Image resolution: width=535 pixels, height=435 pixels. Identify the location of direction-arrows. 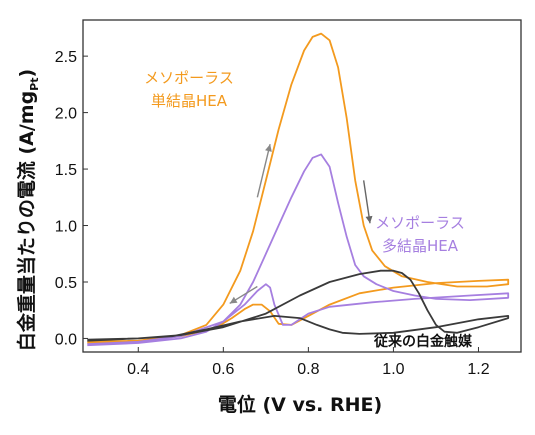
(301, 224).